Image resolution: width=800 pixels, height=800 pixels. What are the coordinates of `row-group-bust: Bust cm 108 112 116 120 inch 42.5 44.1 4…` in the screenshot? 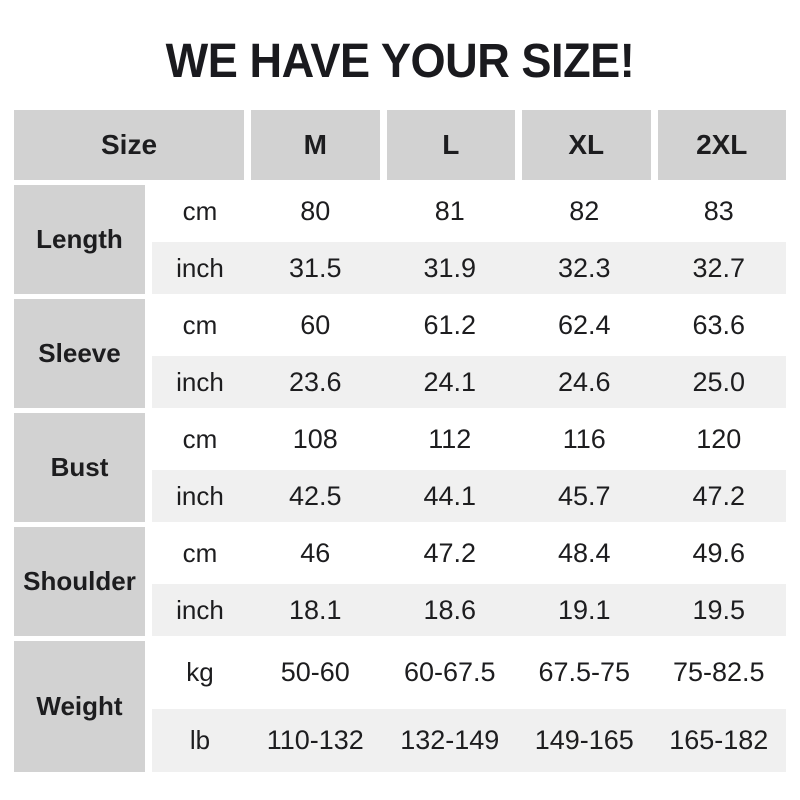 It's located at (400, 468).